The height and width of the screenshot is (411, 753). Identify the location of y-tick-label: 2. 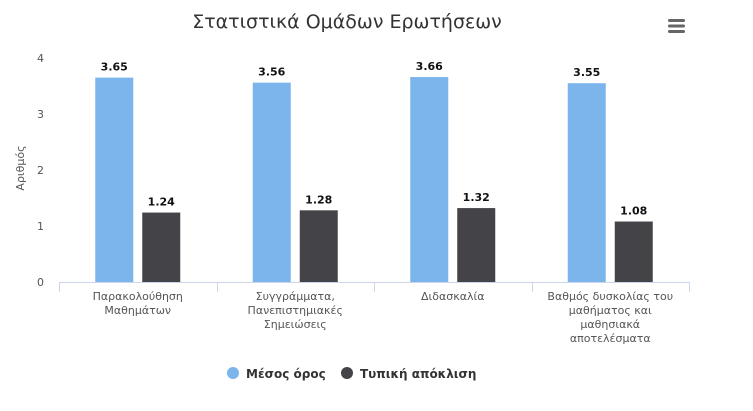
(40, 170).